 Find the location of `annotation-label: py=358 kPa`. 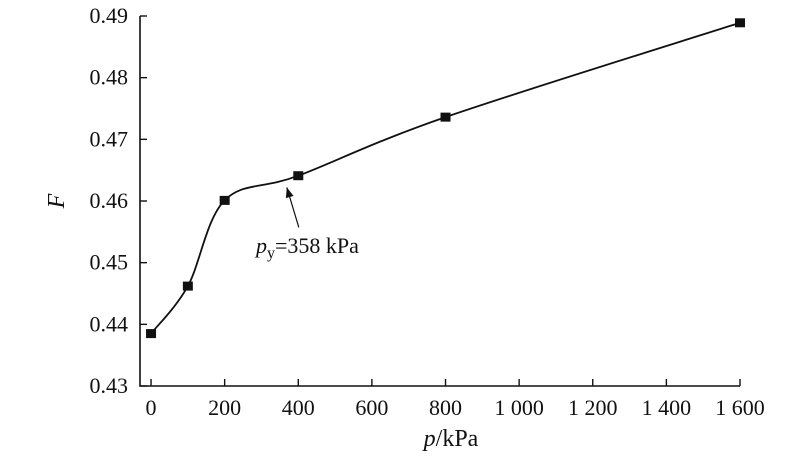

annotation-label: py=358 kPa is located at coordinates (306, 247).